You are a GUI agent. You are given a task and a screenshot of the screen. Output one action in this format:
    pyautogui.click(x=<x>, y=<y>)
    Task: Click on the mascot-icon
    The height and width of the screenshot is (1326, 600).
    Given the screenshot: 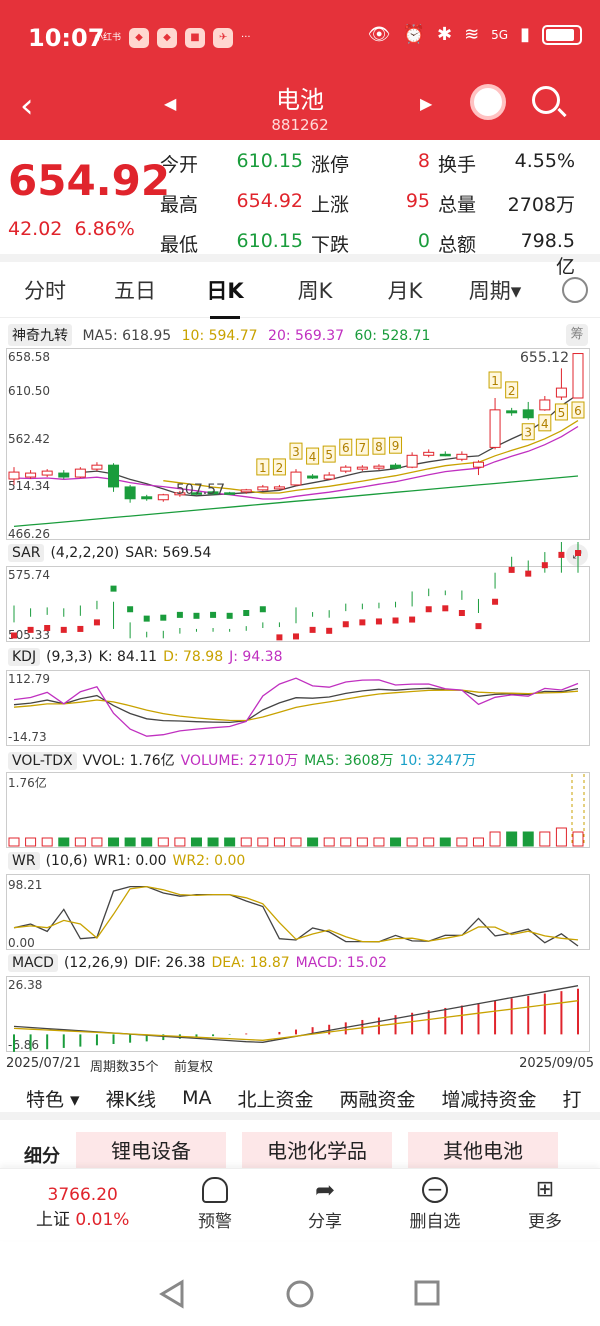 What is the action you would take?
    pyautogui.click(x=488, y=102)
    